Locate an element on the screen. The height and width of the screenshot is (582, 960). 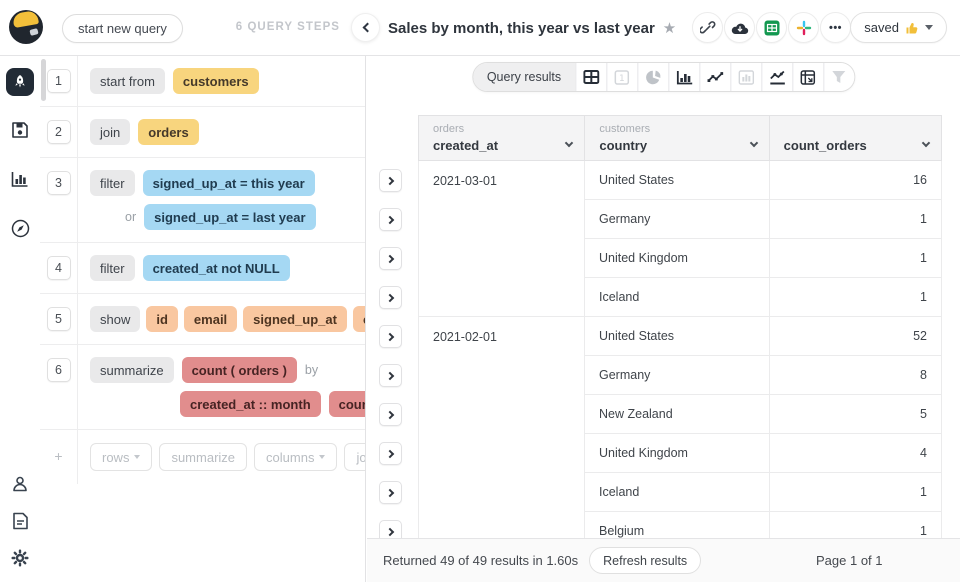
cell-date: 2021-03-01 is located at coordinates (501, 180).